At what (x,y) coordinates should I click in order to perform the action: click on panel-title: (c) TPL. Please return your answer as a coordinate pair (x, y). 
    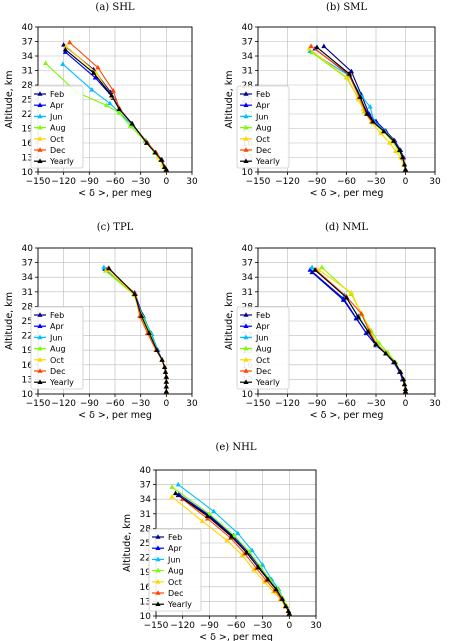
    Looking at the image, I should click on (115, 227).